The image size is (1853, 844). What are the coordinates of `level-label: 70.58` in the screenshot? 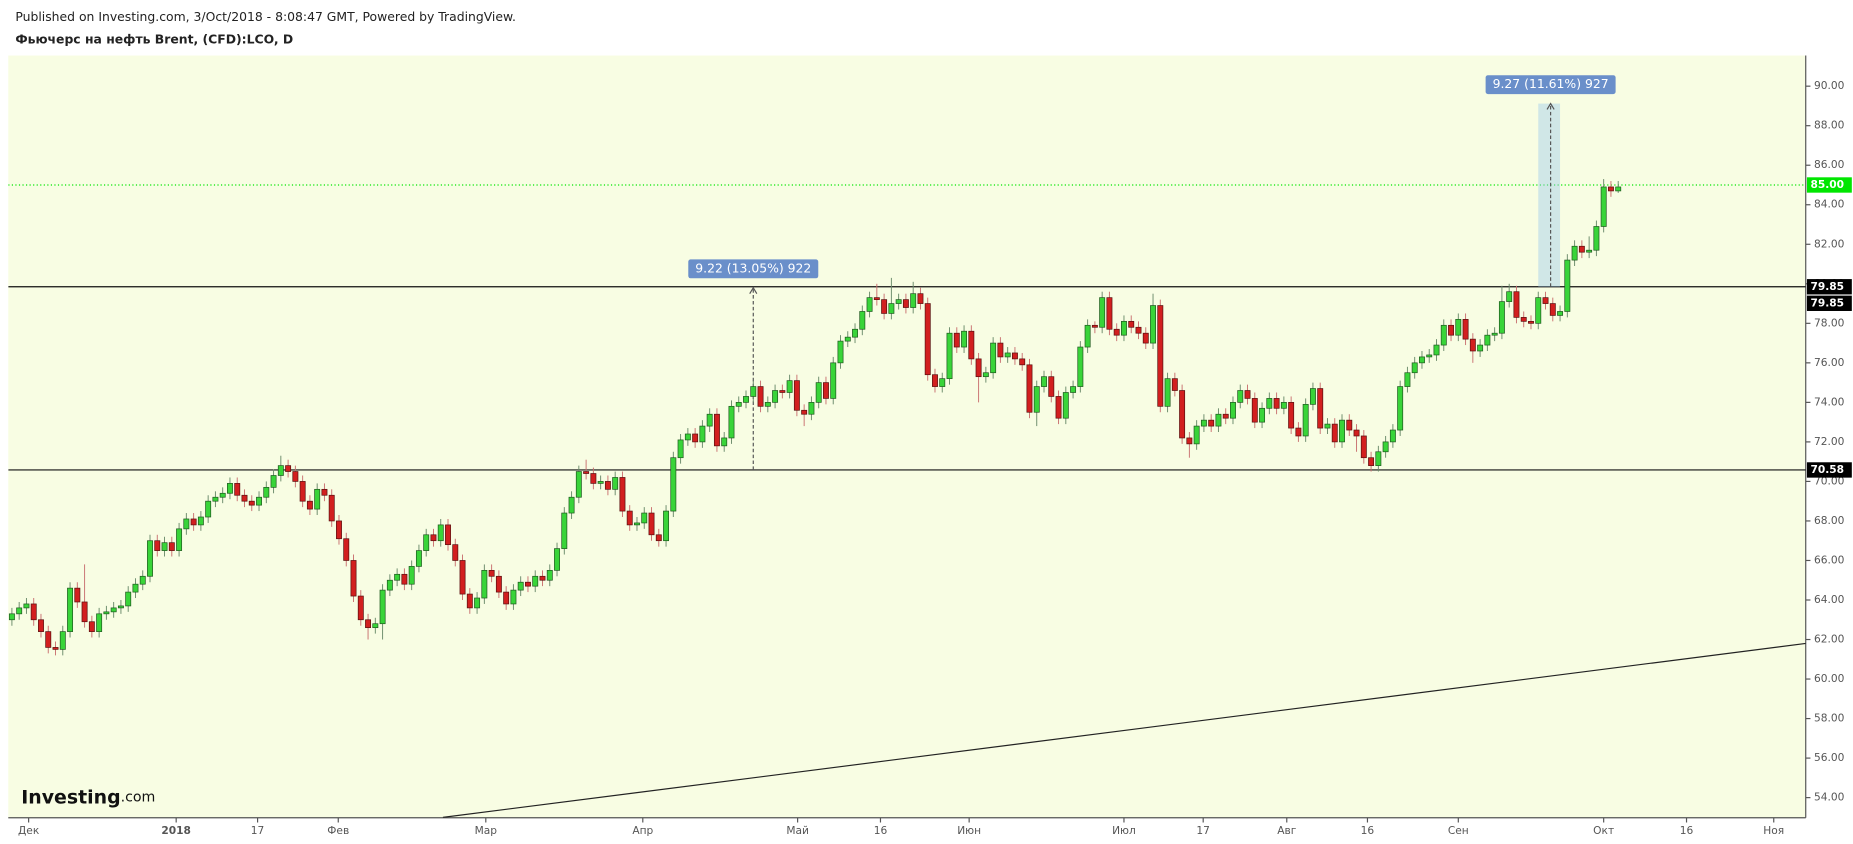 It's located at (1827, 469).